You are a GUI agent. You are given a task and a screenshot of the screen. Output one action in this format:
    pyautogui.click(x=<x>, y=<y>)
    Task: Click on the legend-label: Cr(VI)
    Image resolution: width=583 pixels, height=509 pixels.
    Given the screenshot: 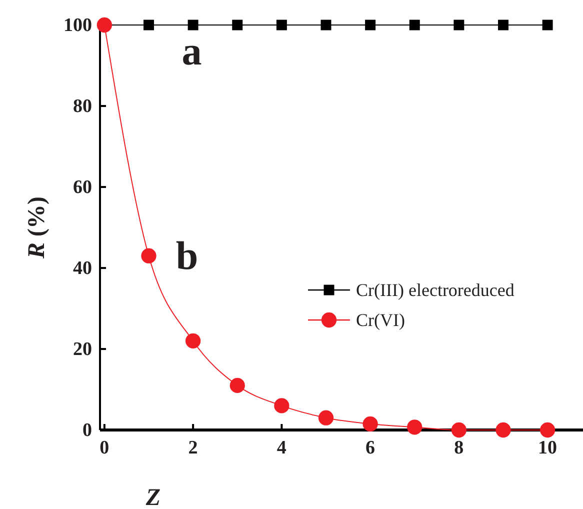 What is the action you would take?
    pyautogui.click(x=380, y=320)
    